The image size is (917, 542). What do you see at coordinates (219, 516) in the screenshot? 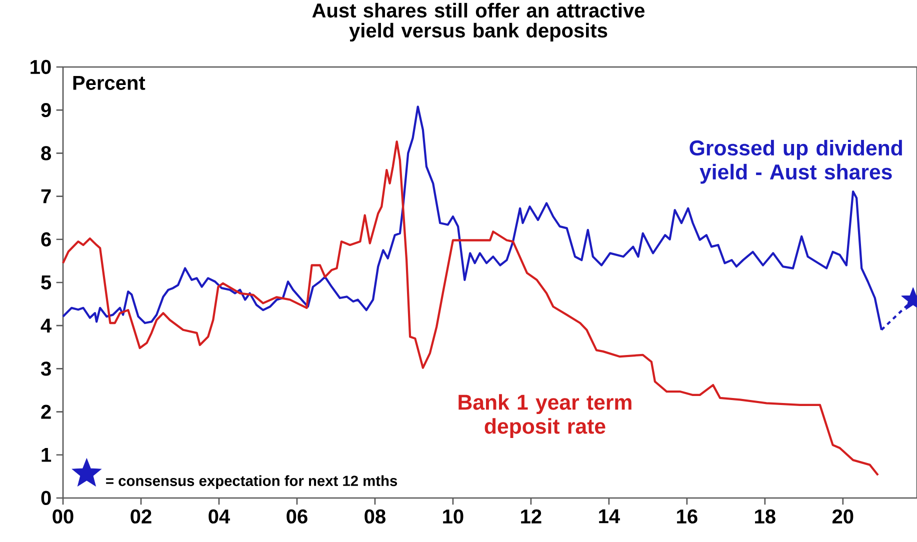
I see `x-tick-label: 04` at bounding box center [219, 516].